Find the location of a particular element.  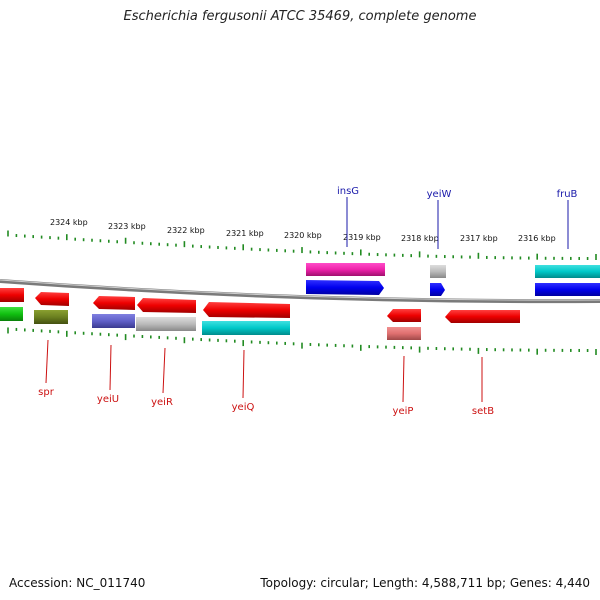

gene-yeiP-feature is located at coordinates (404, 333).